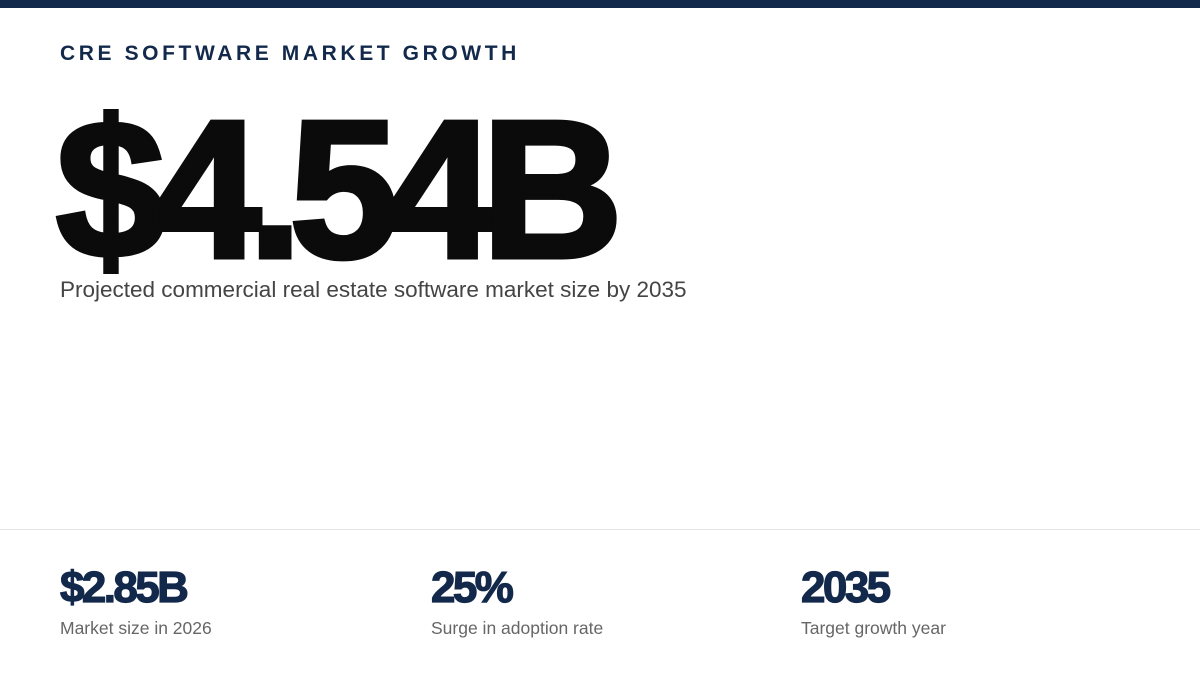  Describe the element at coordinates (600, 4) in the screenshot. I see `top-accent-bar` at that location.